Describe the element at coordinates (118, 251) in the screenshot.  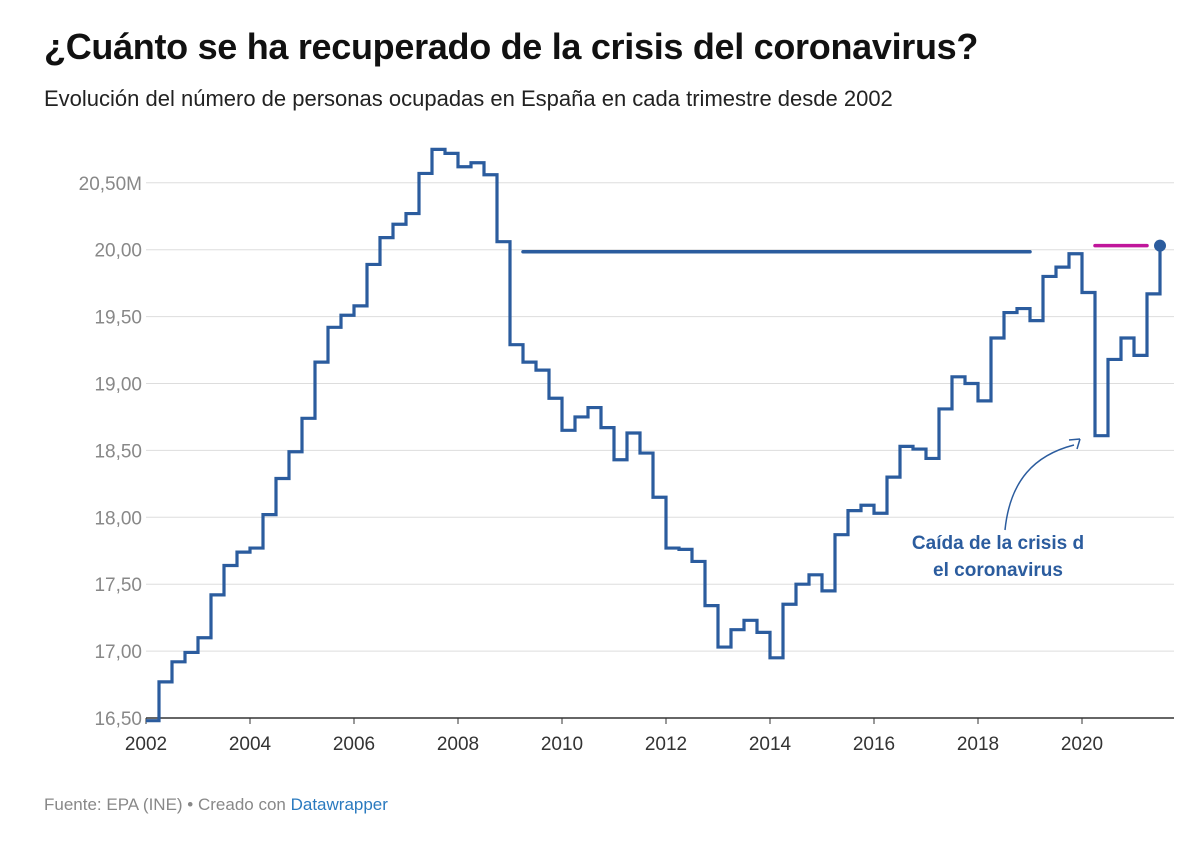
I see `y-tick-label: 20,00` at that location.